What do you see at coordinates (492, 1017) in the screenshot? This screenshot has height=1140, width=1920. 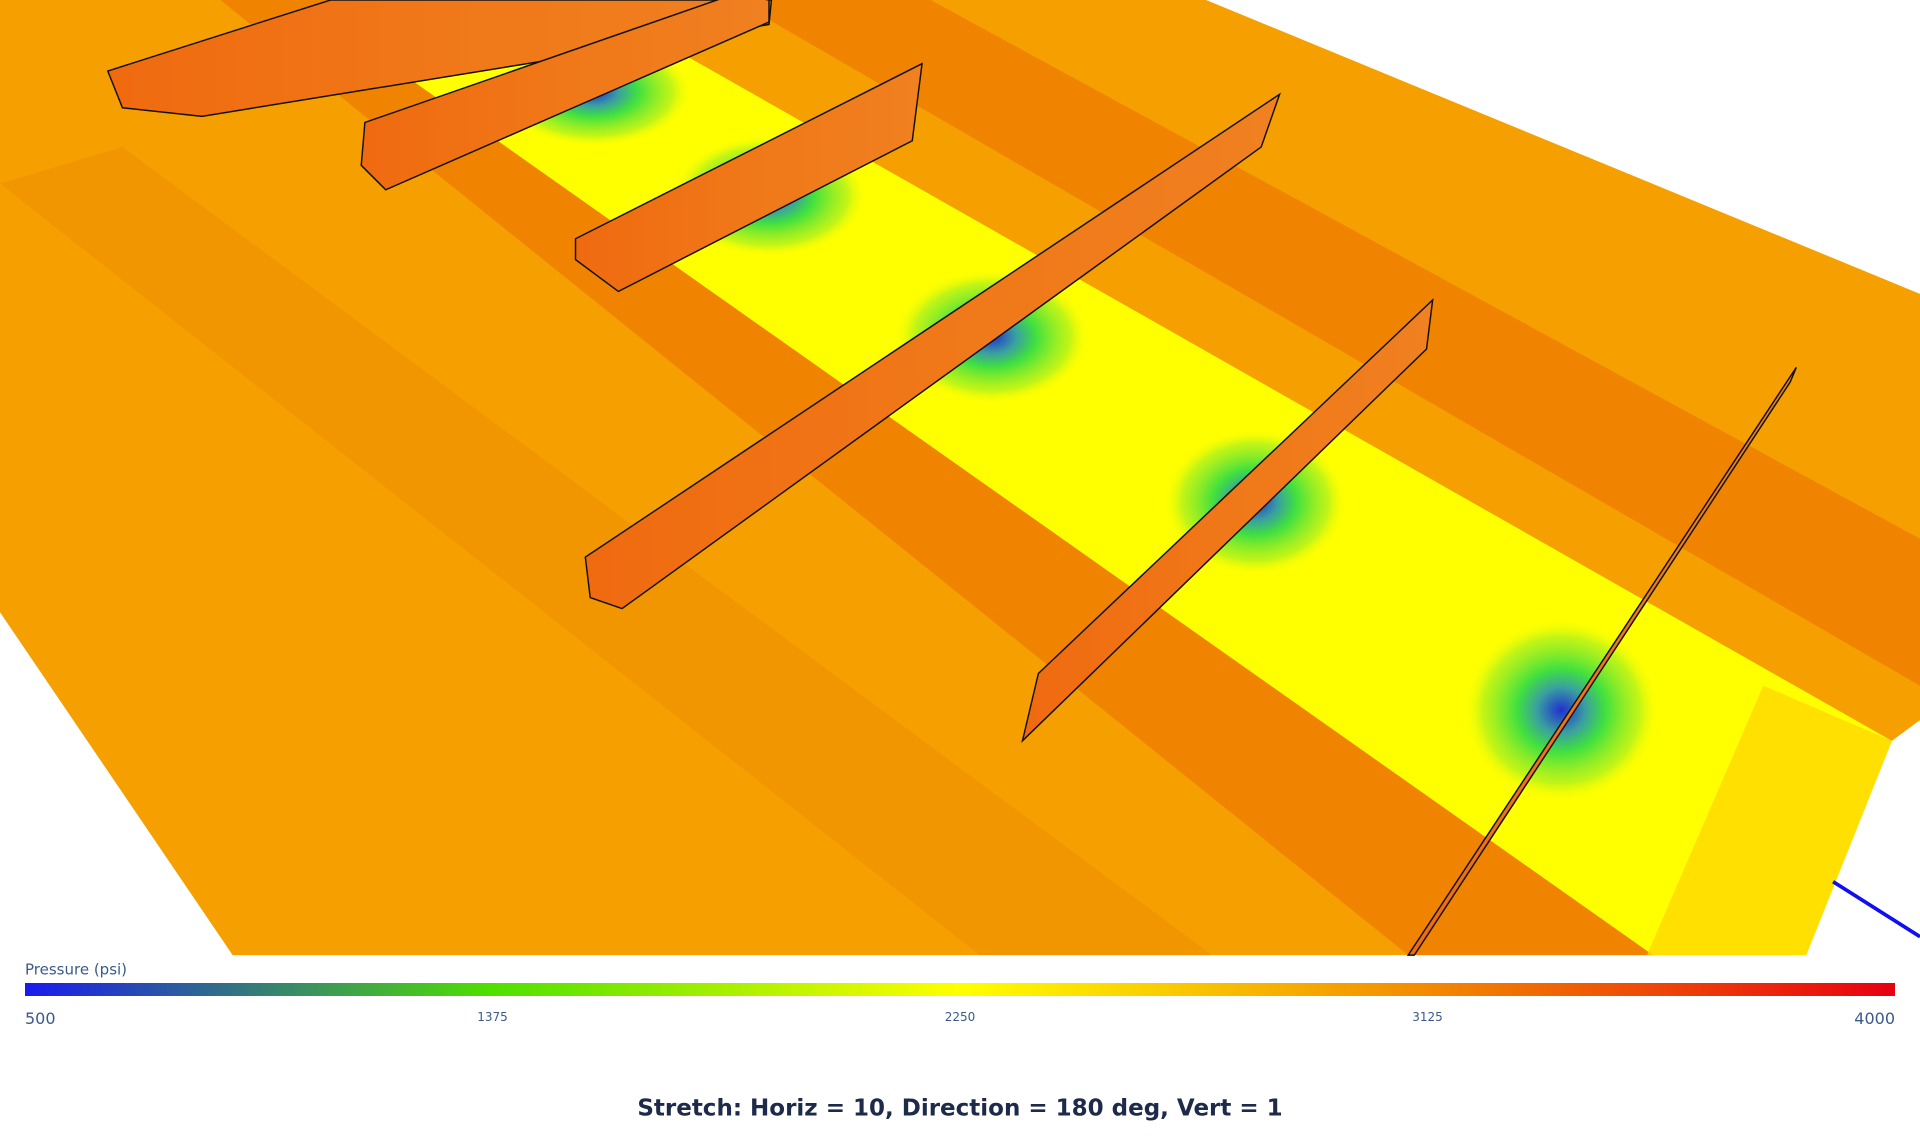 I see `colorbar-tick-label: 1375` at bounding box center [492, 1017].